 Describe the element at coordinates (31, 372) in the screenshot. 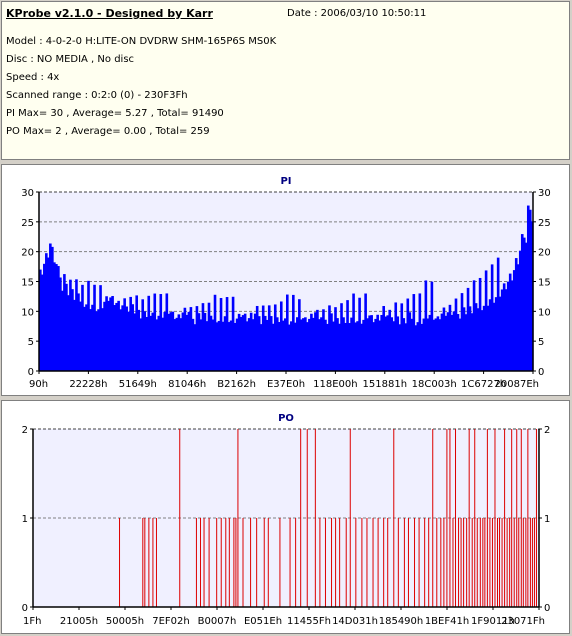

I see `pi-ytick-label-left-0: 0` at that location.